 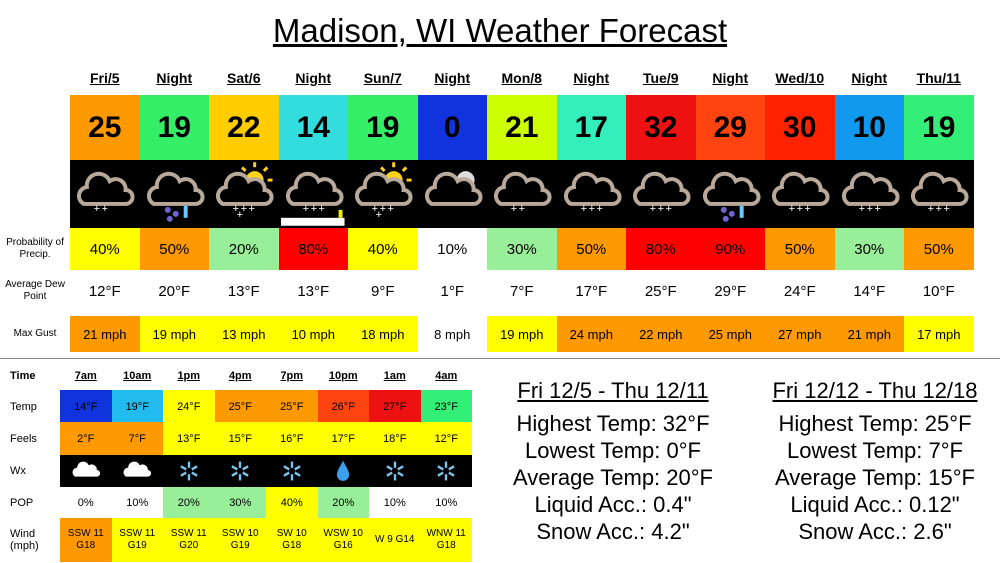 I want to click on column-header: Wed/10, so click(x=800, y=78).